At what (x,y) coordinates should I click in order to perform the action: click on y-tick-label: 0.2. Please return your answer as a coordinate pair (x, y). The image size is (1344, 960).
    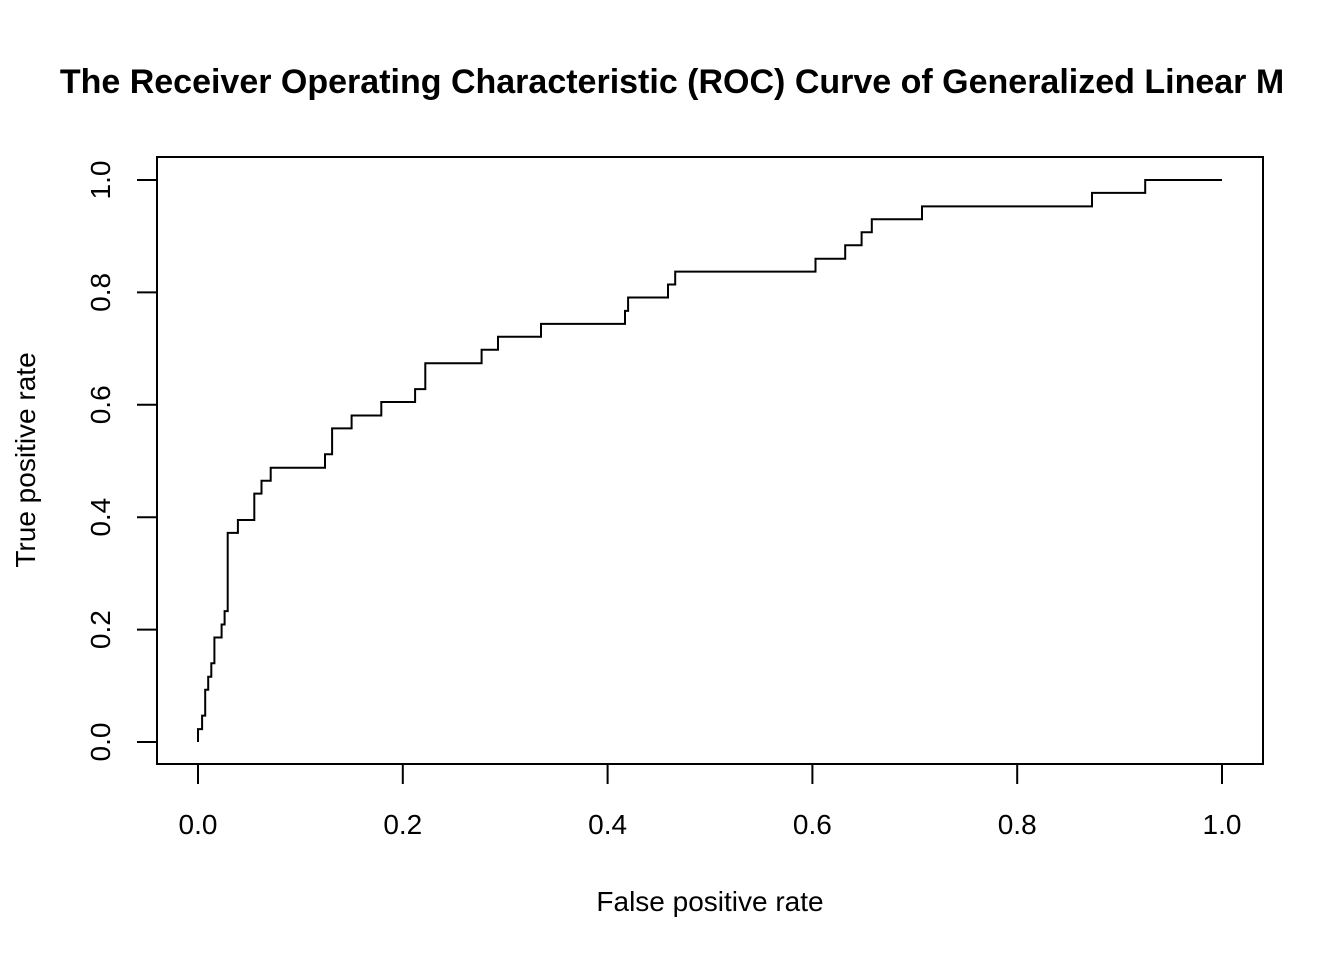
    Looking at the image, I should click on (100, 629).